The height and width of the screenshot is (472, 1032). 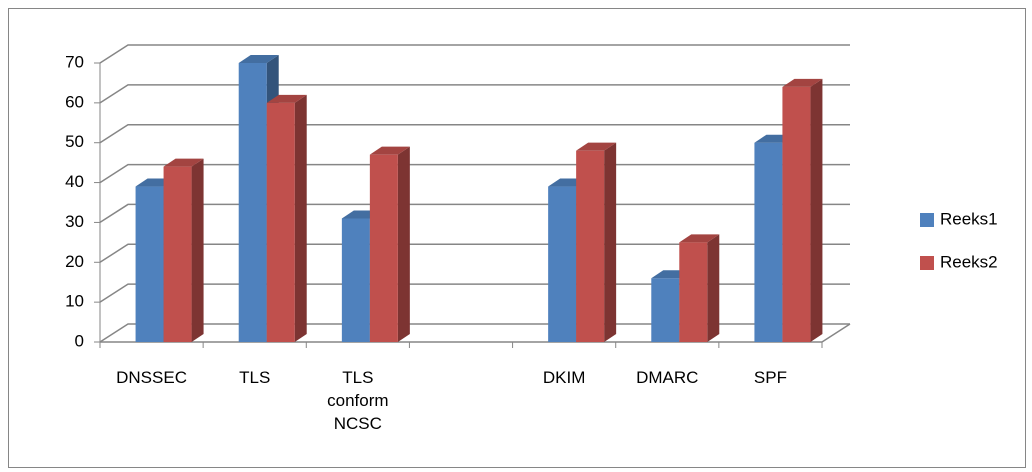 What do you see at coordinates (74, 261) in the screenshot?
I see `y-tick-label: 20` at bounding box center [74, 261].